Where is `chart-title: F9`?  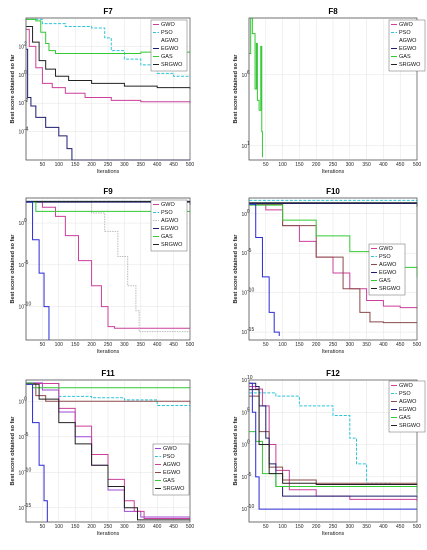 chart-title: F9 is located at coordinates (108, 191).